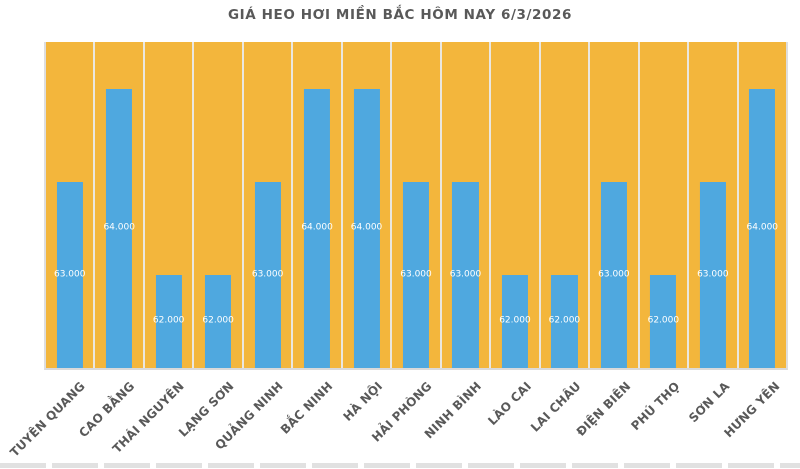  Describe the element at coordinates (453, 410) in the screenshot. I see `x-axis-label: NINH BÌNH` at that location.